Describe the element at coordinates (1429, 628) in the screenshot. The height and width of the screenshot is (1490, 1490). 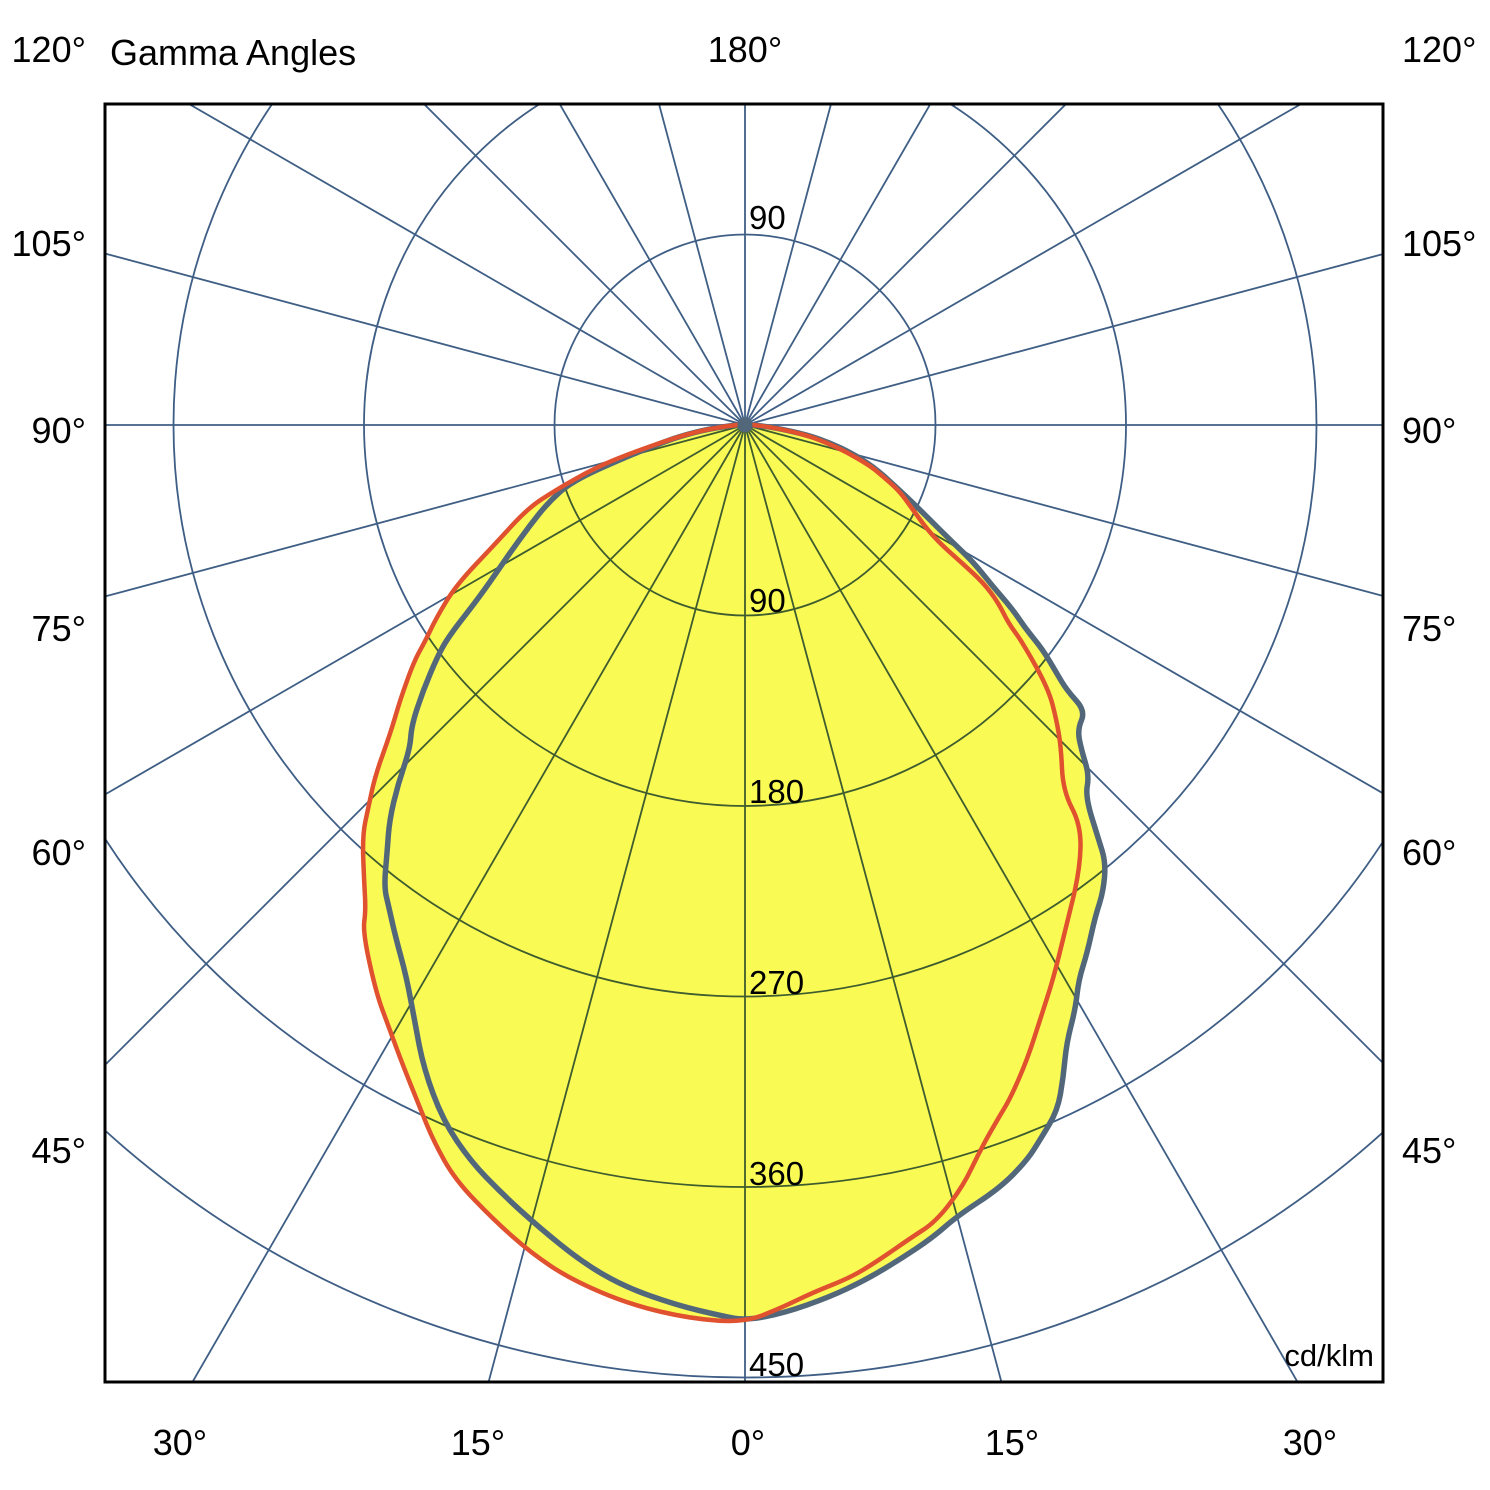
I see `gamma-label-right: 75°` at that location.